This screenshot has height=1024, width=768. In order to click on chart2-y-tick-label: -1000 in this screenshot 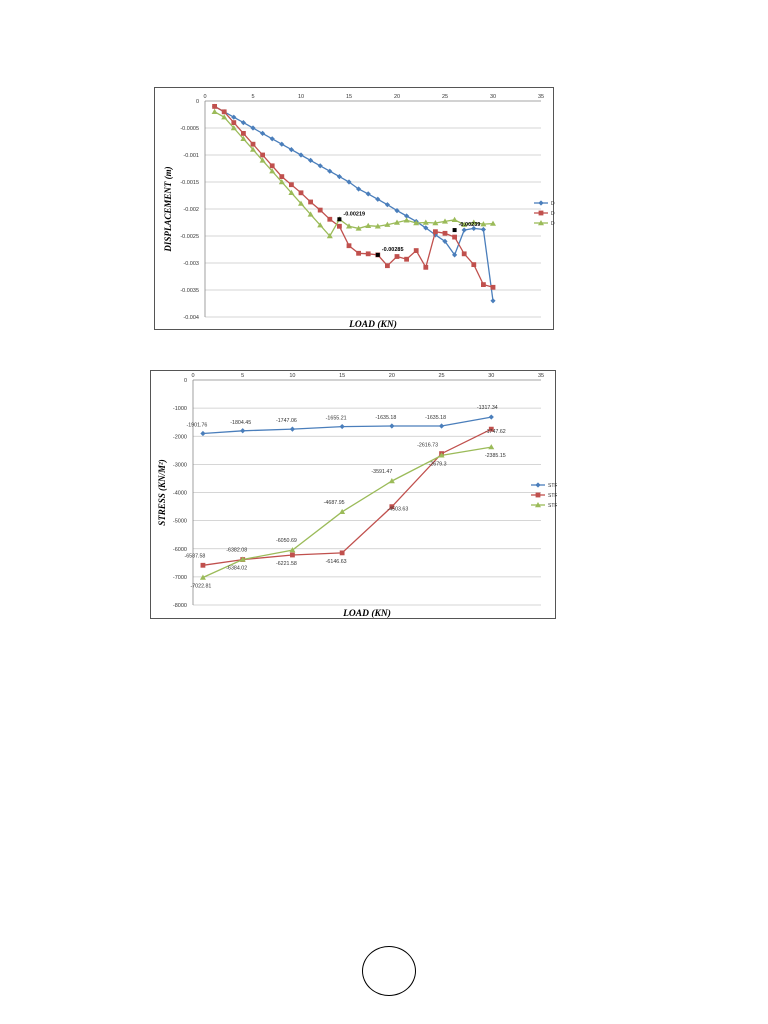, I will do `click(180, 409)`.